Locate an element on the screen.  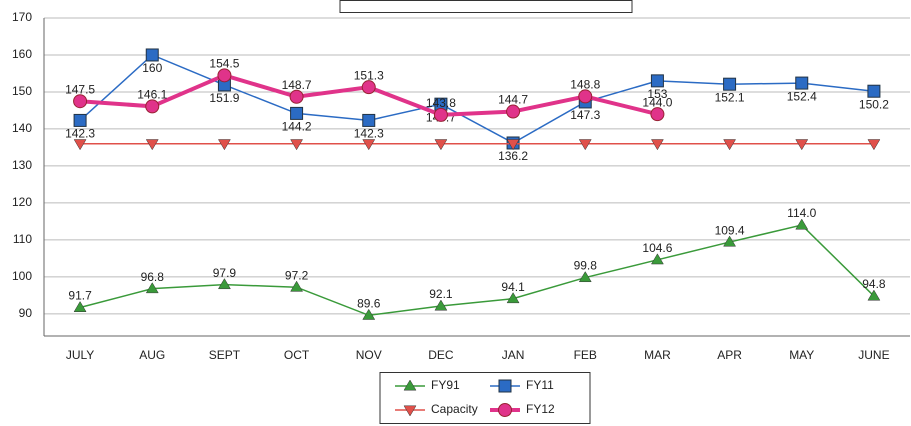
legend-box is located at coordinates (485, 398).